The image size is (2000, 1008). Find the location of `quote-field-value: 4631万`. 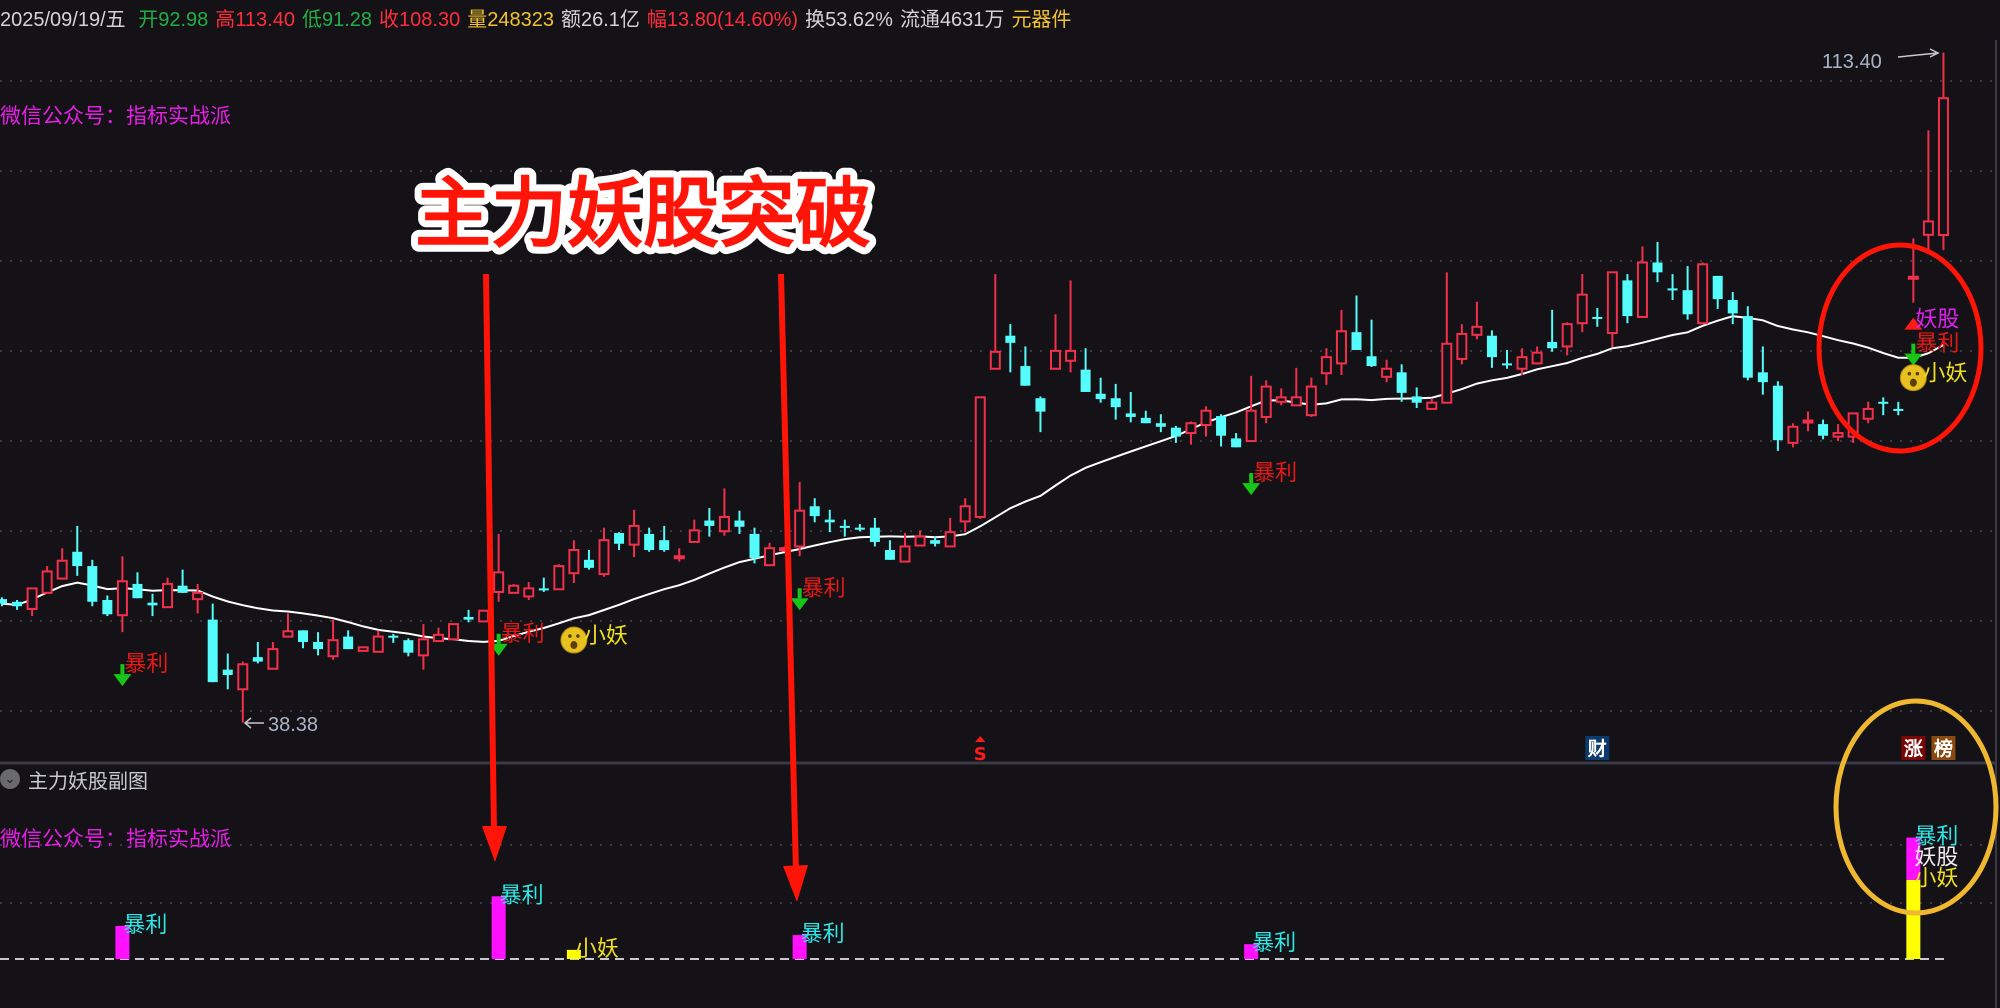

quote-field-value: 4631万 is located at coordinates (972, 20).